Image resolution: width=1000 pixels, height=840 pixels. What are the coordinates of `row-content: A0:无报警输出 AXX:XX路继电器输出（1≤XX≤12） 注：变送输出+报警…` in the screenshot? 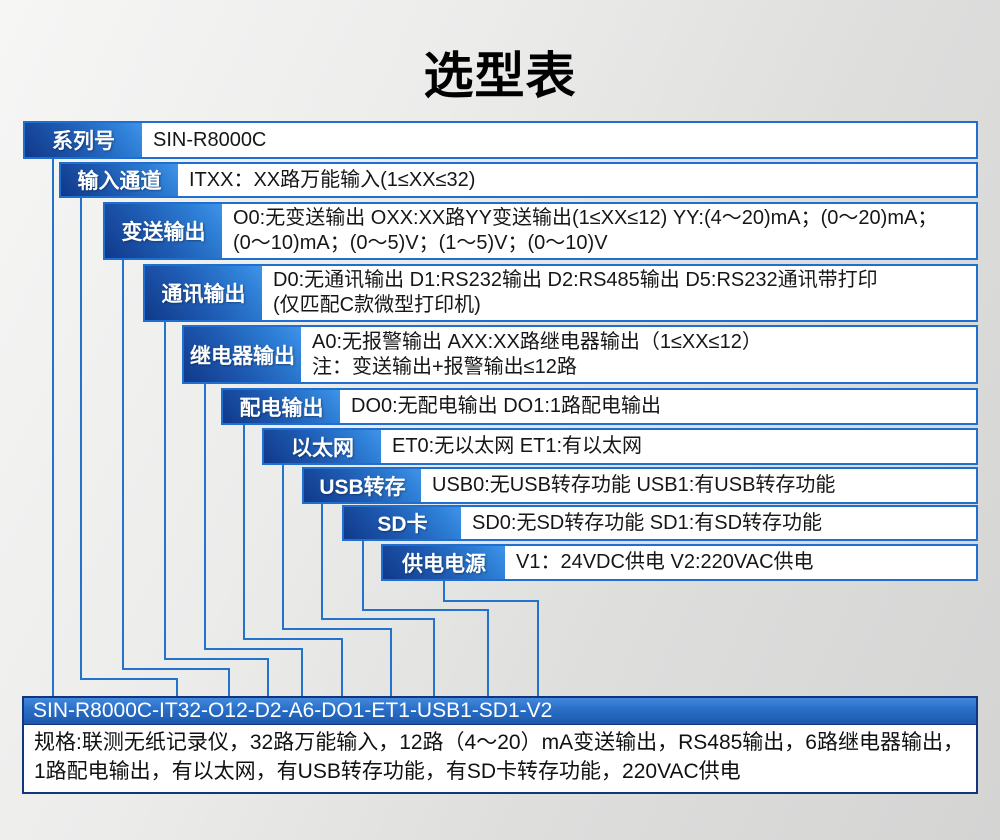 It's located at (537, 354).